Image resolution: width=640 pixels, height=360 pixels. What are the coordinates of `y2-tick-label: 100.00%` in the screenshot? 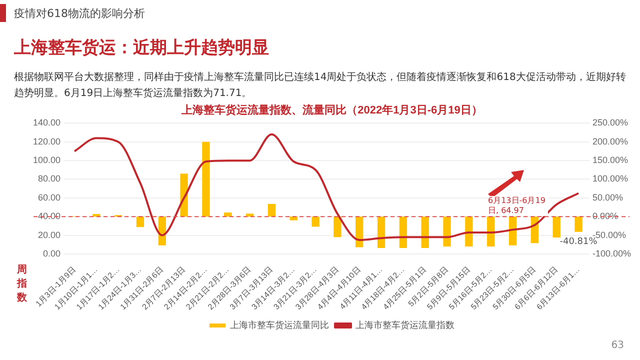 It's located at (610, 179).